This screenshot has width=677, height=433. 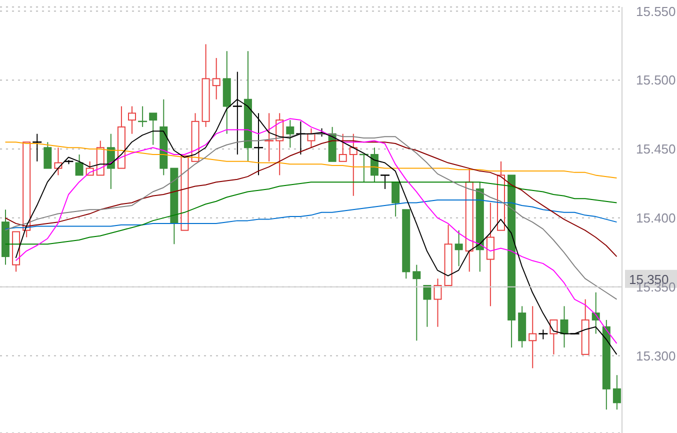 What do you see at coordinates (656, 218) in the screenshot?
I see `y-tick-label: 15.400` at bounding box center [656, 218].